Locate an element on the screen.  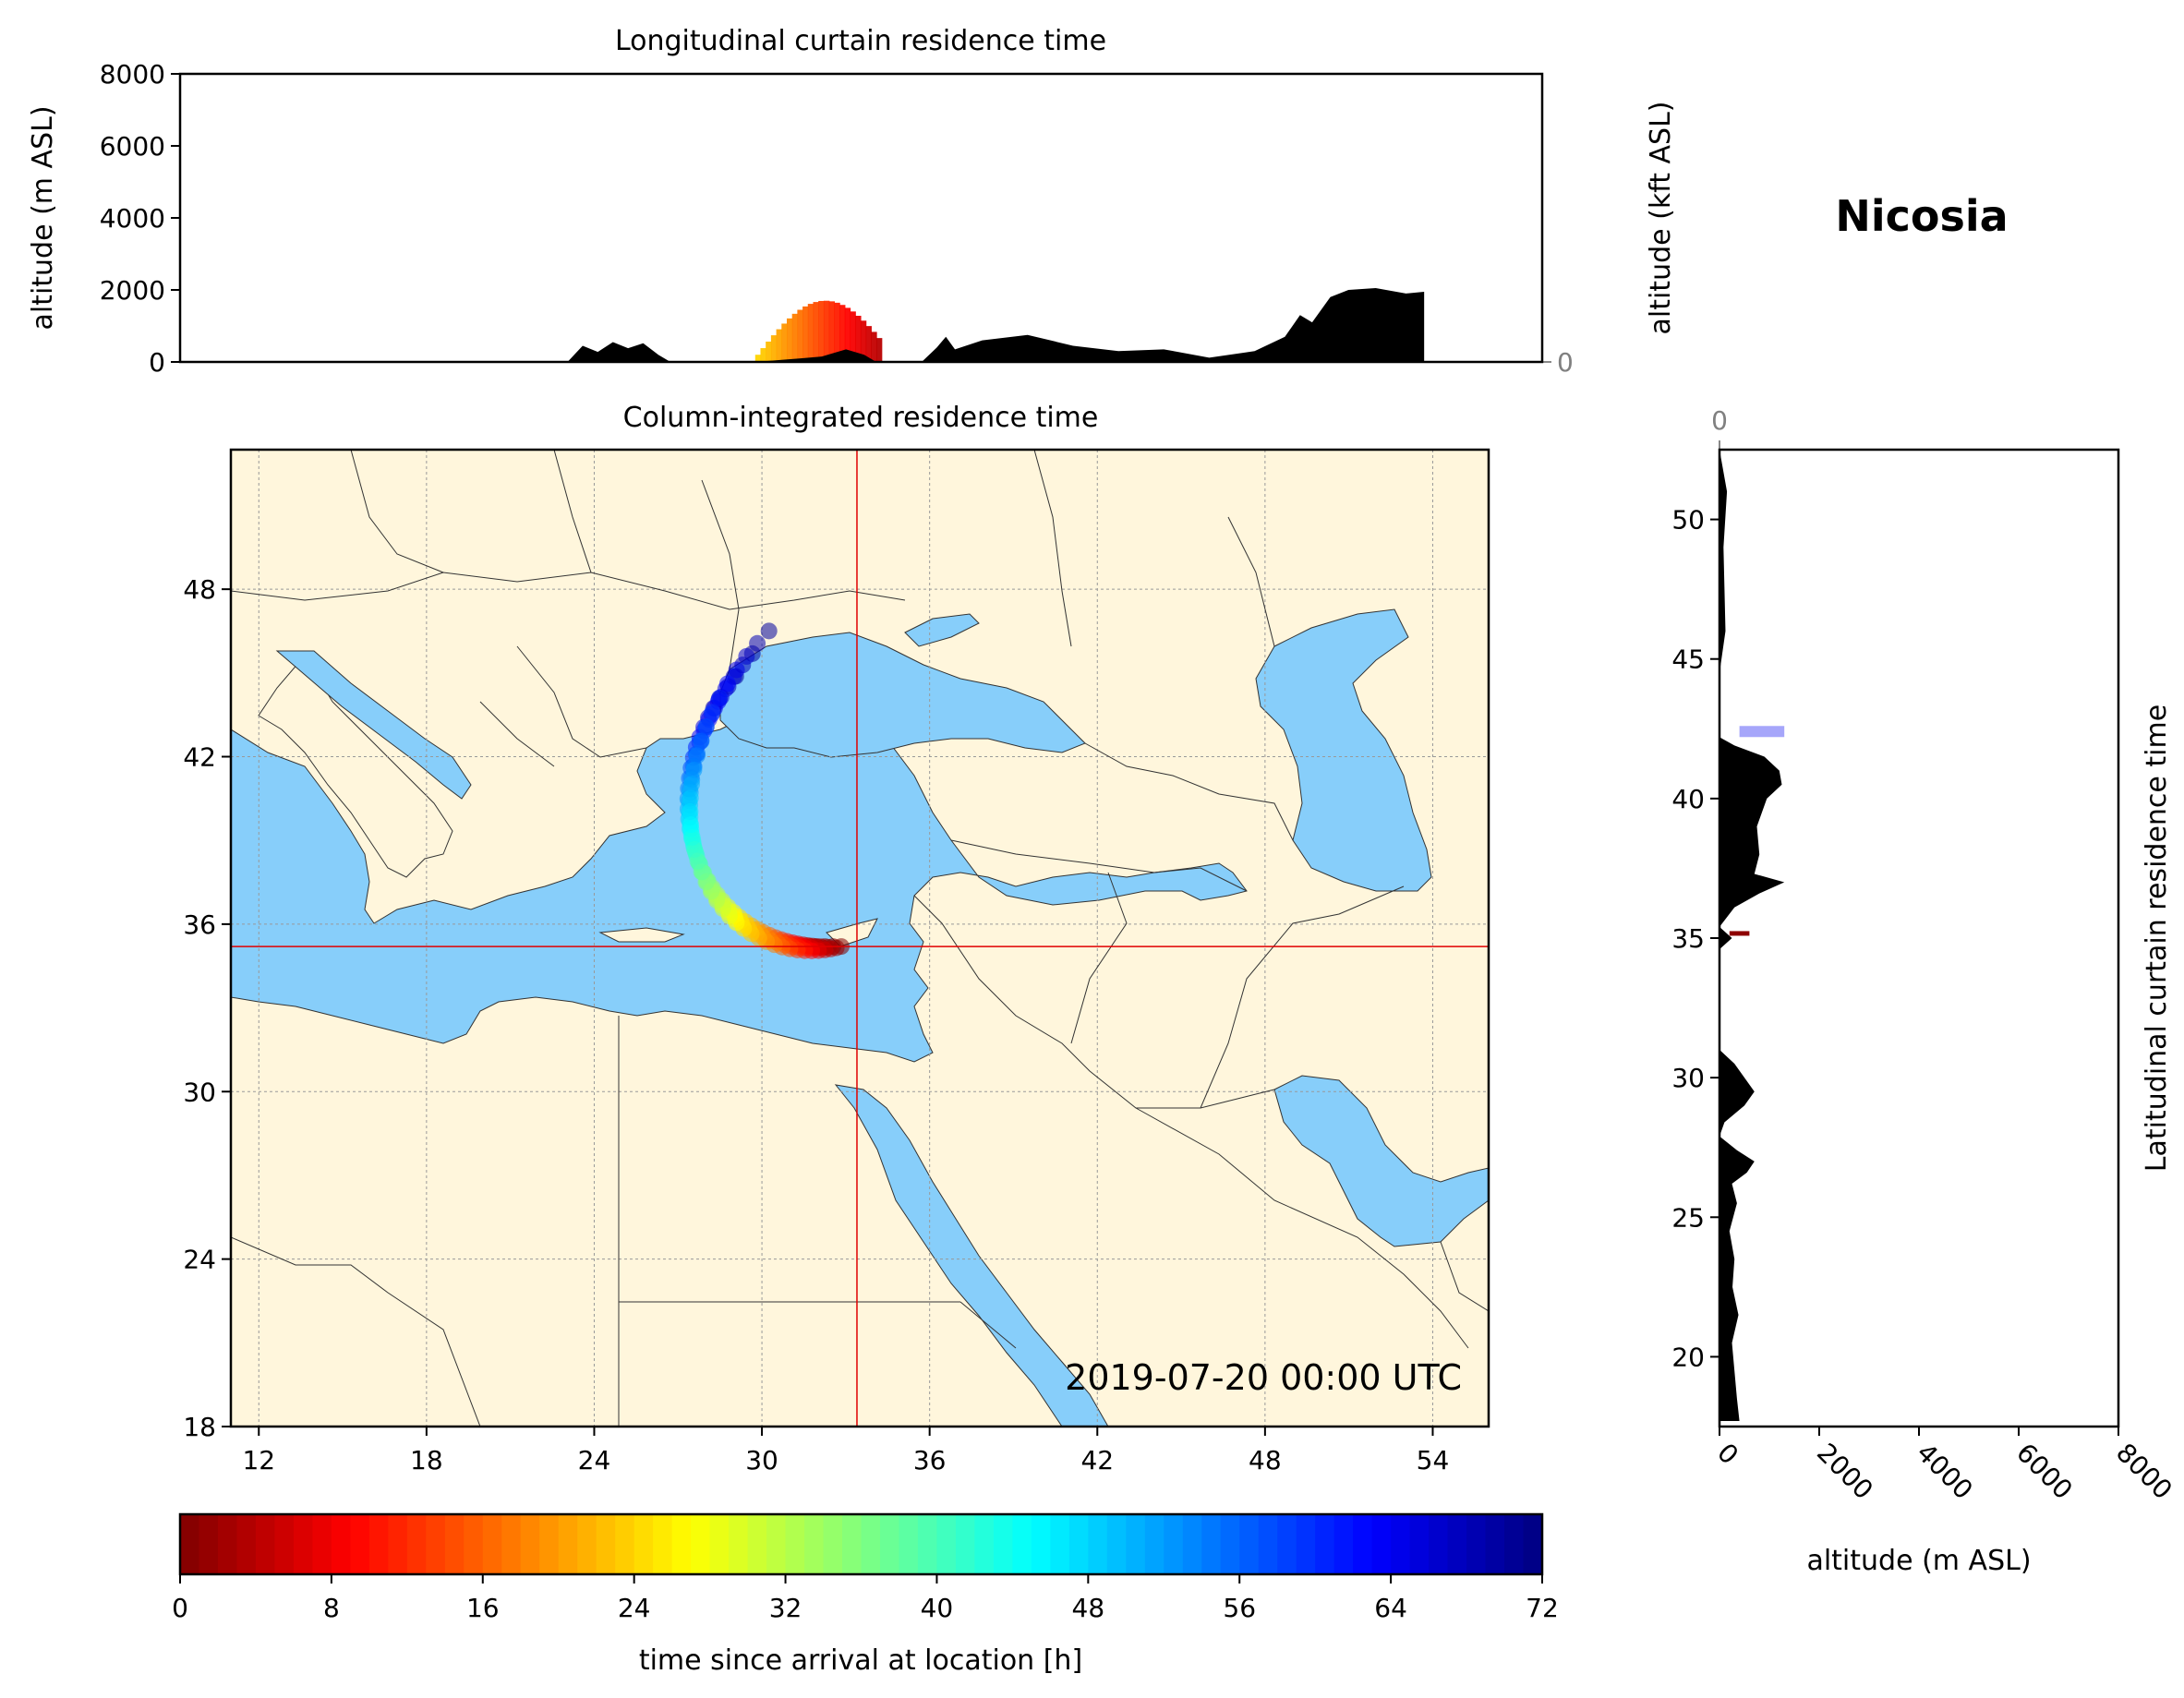
black-sea is located at coordinates (902, 695).